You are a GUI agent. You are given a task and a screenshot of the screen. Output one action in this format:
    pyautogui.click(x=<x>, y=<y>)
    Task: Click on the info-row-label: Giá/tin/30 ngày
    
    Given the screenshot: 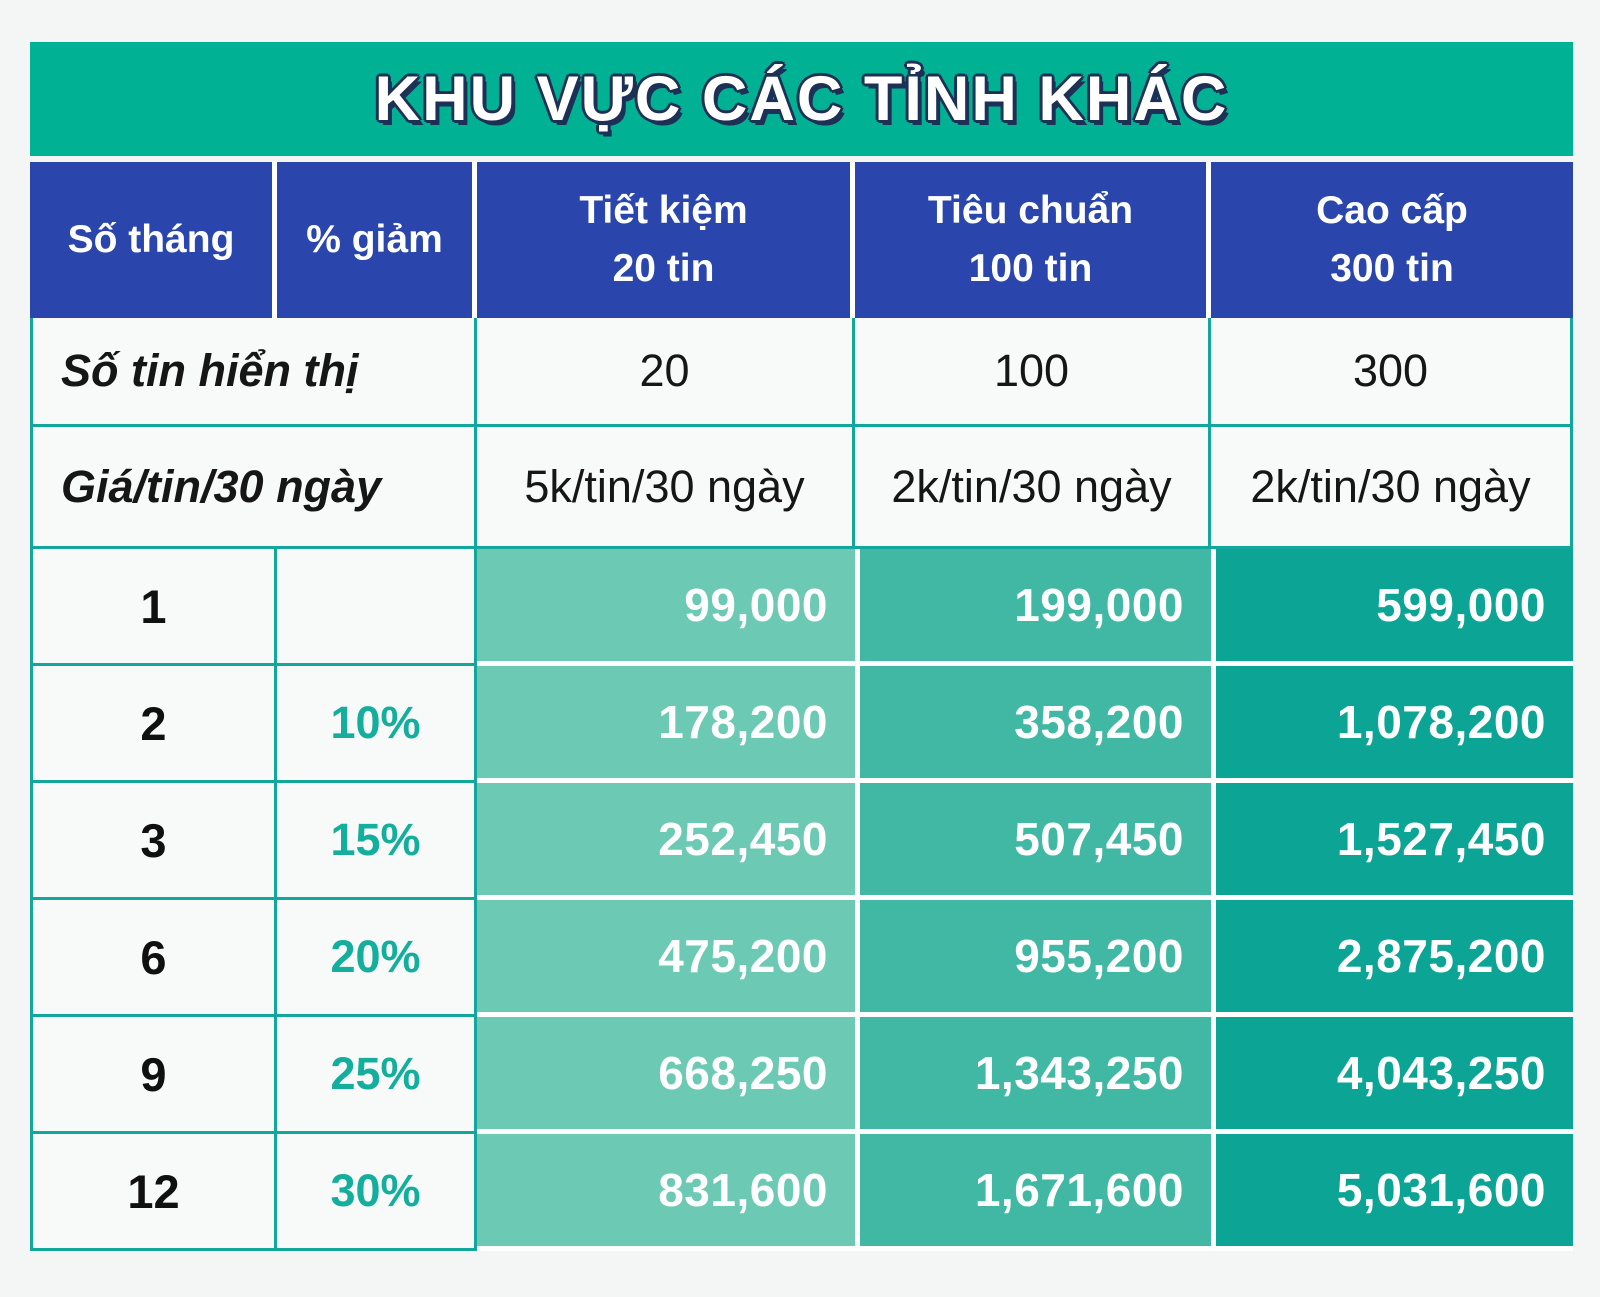 What is the action you would take?
    pyautogui.click(x=253, y=488)
    